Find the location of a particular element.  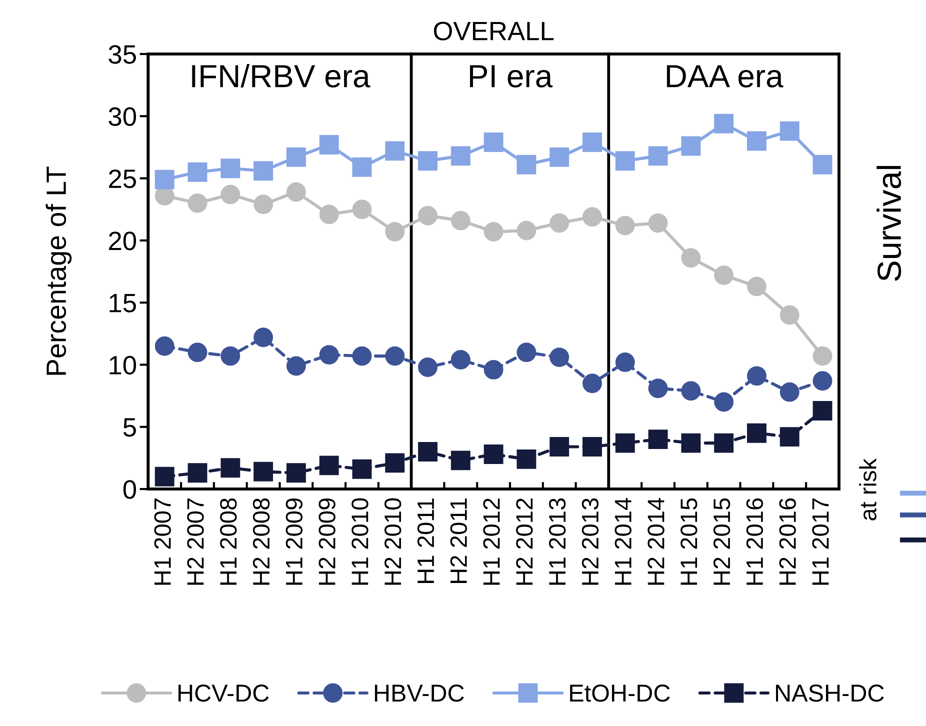

legend-label: HBV-DC is located at coordinates (419, 693).